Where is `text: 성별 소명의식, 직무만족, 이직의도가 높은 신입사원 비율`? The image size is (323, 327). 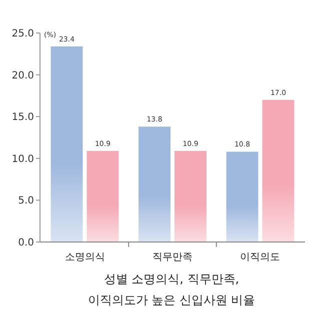
text: 성별 소명의식, 직무만족, 이직의도가 높은 신입사원 비율 is located at coordinates (172, 289).